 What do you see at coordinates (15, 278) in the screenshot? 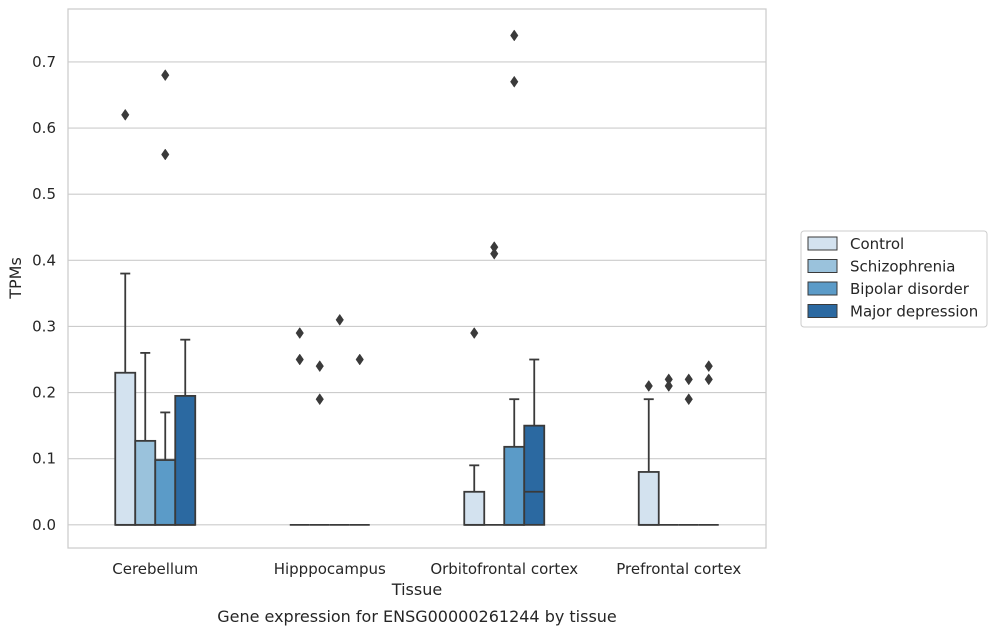
I see `y-axis-label: TPMs` at bounding box center [15, 278].